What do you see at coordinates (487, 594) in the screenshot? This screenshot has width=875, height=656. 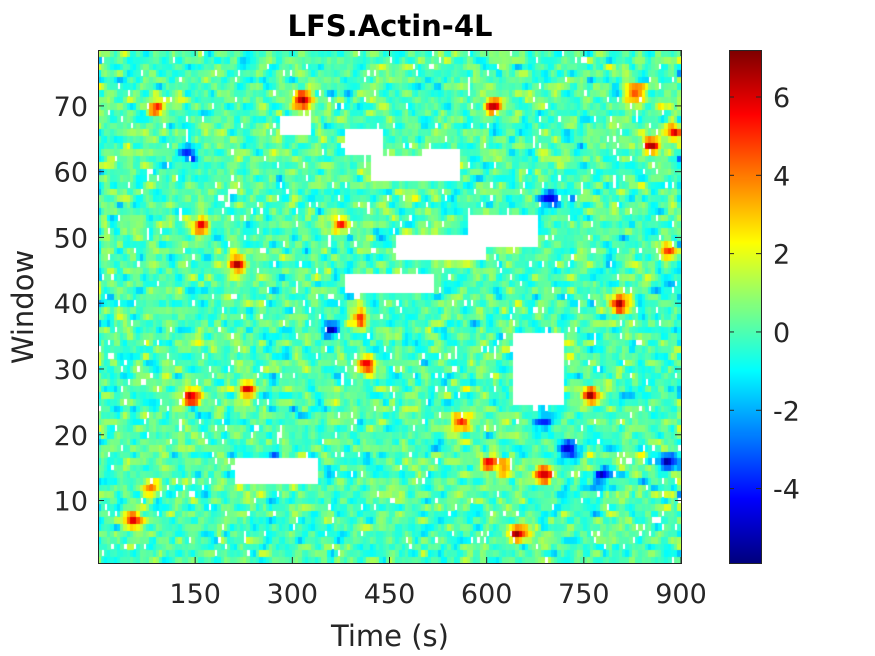 I see `x-tick-label: 600` at bounding box center [487, 594].